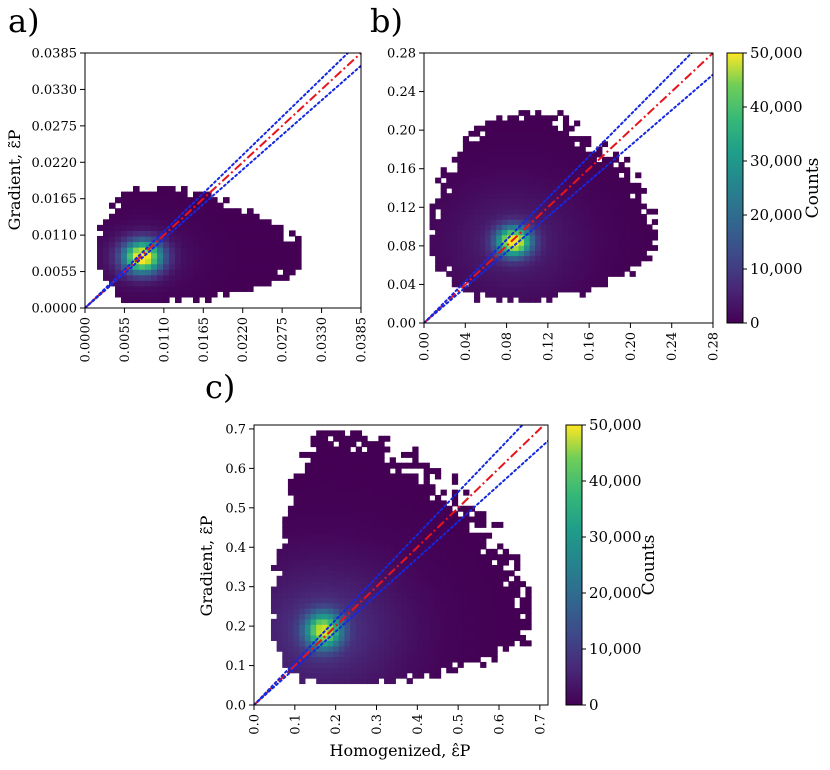 Image resolution: width=830 pixels, height=770 pixels. Describe the element at coordinates (164, 340) in the screenshot. I see `x-tick-label: 0.0110` at that location.